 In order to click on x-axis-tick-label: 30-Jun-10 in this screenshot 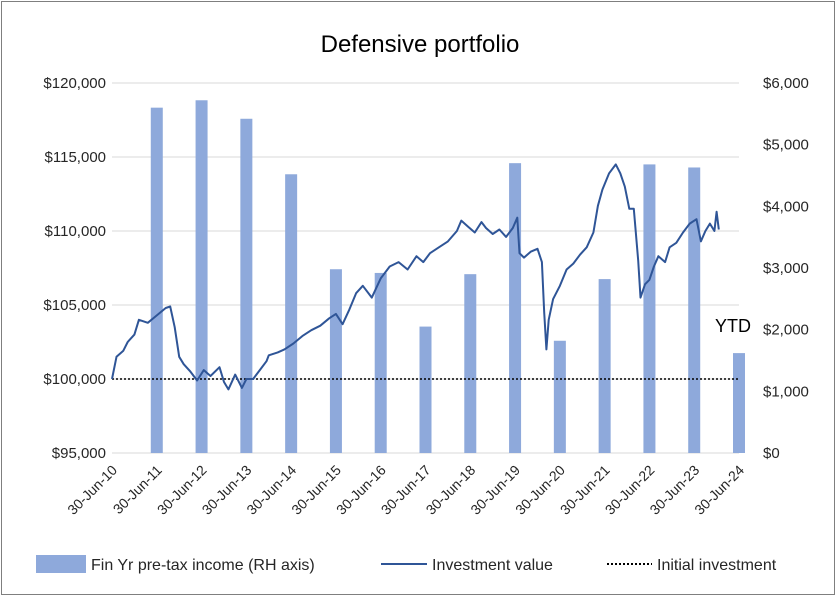, I will do `click(92, 490)`.